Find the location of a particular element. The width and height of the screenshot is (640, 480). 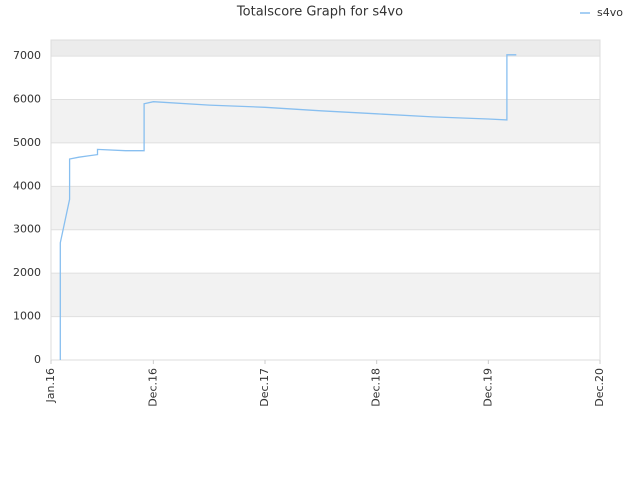

y-tick-label: 4000 is located at coordinates (27, 185).